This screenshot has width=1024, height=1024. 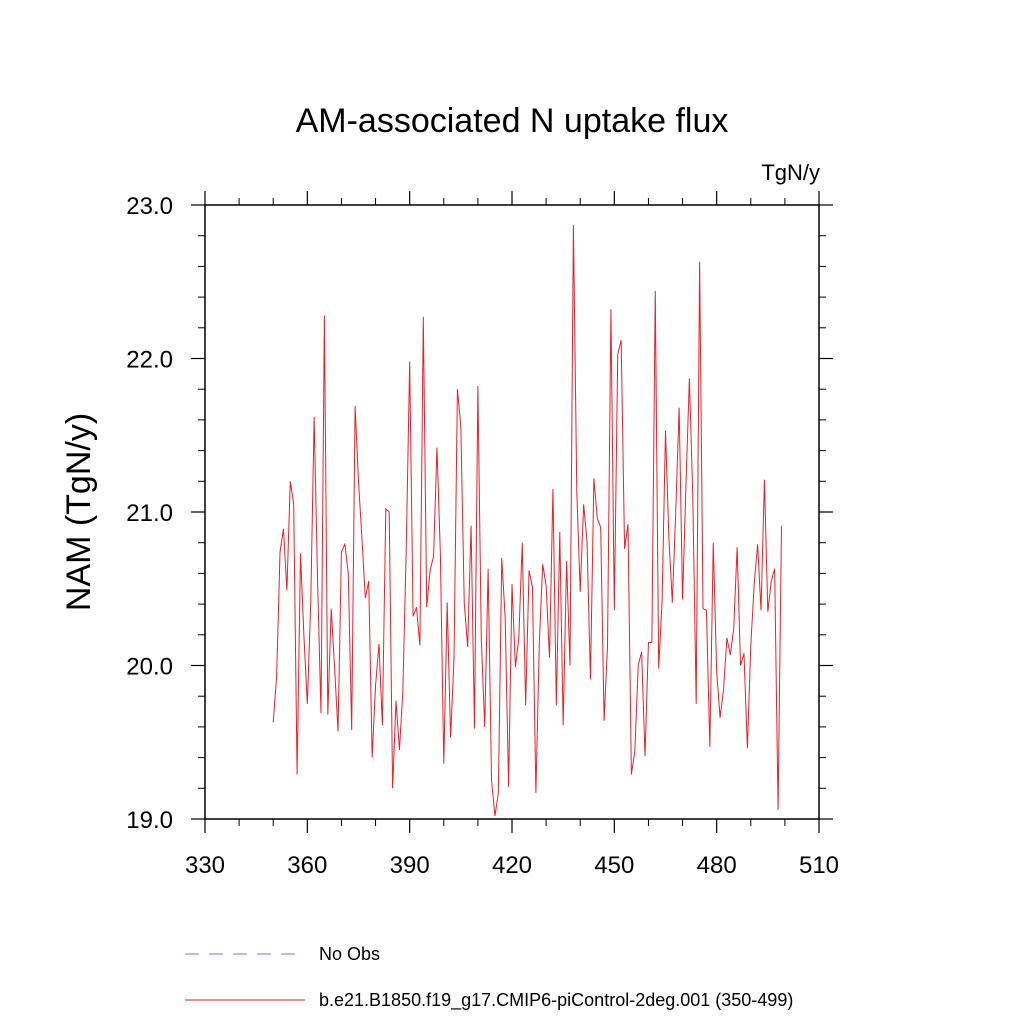 What do you see at coordinates (349, 954) in the screenshot?
I see `legend-label-no-obs: No Obs` at bounding box center [349, 954].